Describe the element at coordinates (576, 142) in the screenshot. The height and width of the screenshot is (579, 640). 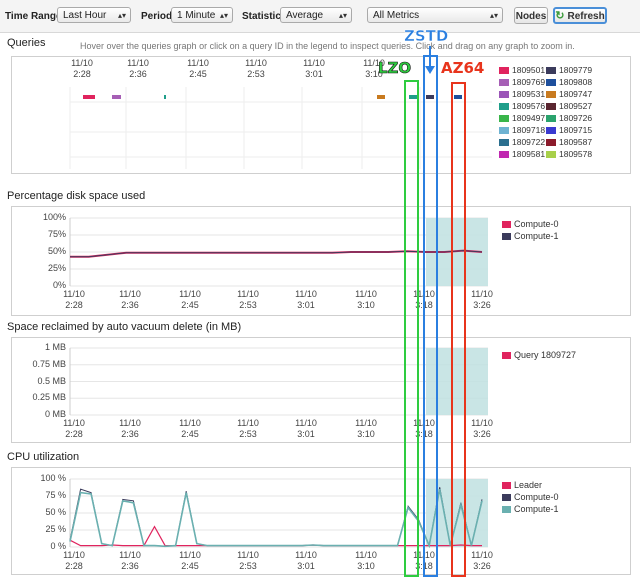
I see `query-id-link: 1809587` at that location.